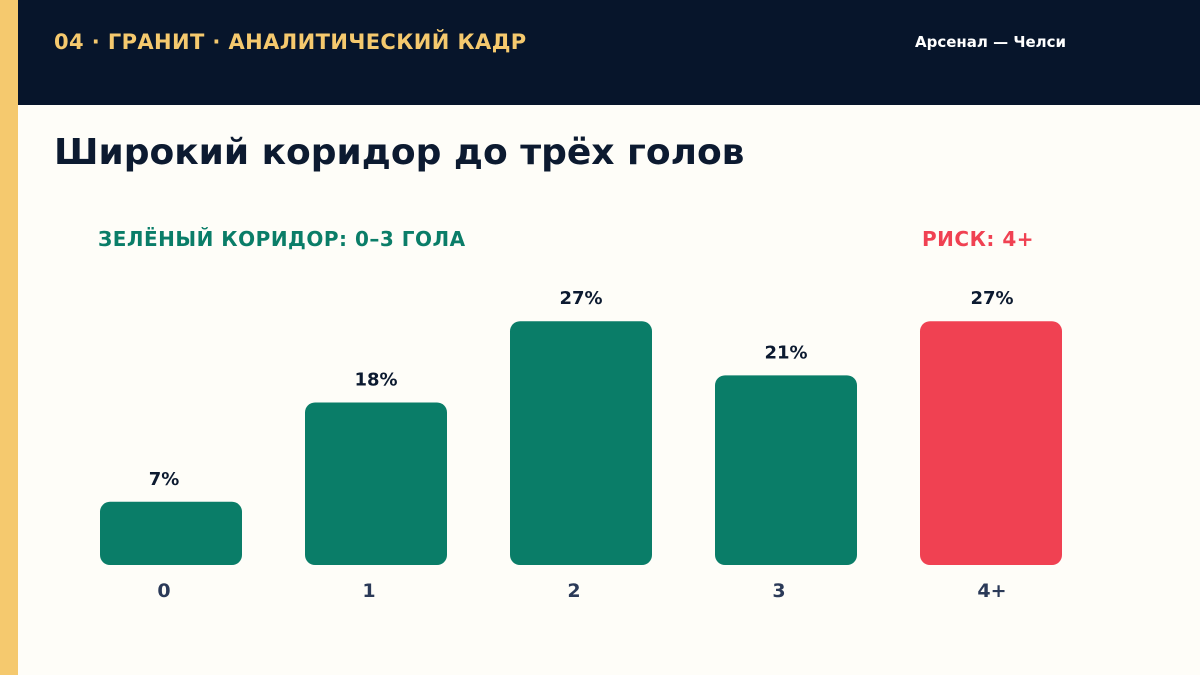 The image size is (1200, 675). I want to click on section-kicker: 04 · ГРАНИТ · АНАЛИТИЧЕСКИЙ КАДР, so click(290, 42).